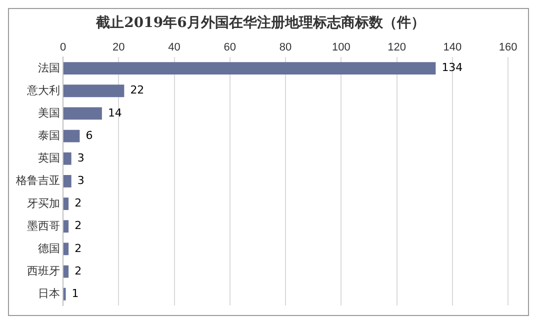  I want to click on x-tick-label: 40, so click(174, 47).